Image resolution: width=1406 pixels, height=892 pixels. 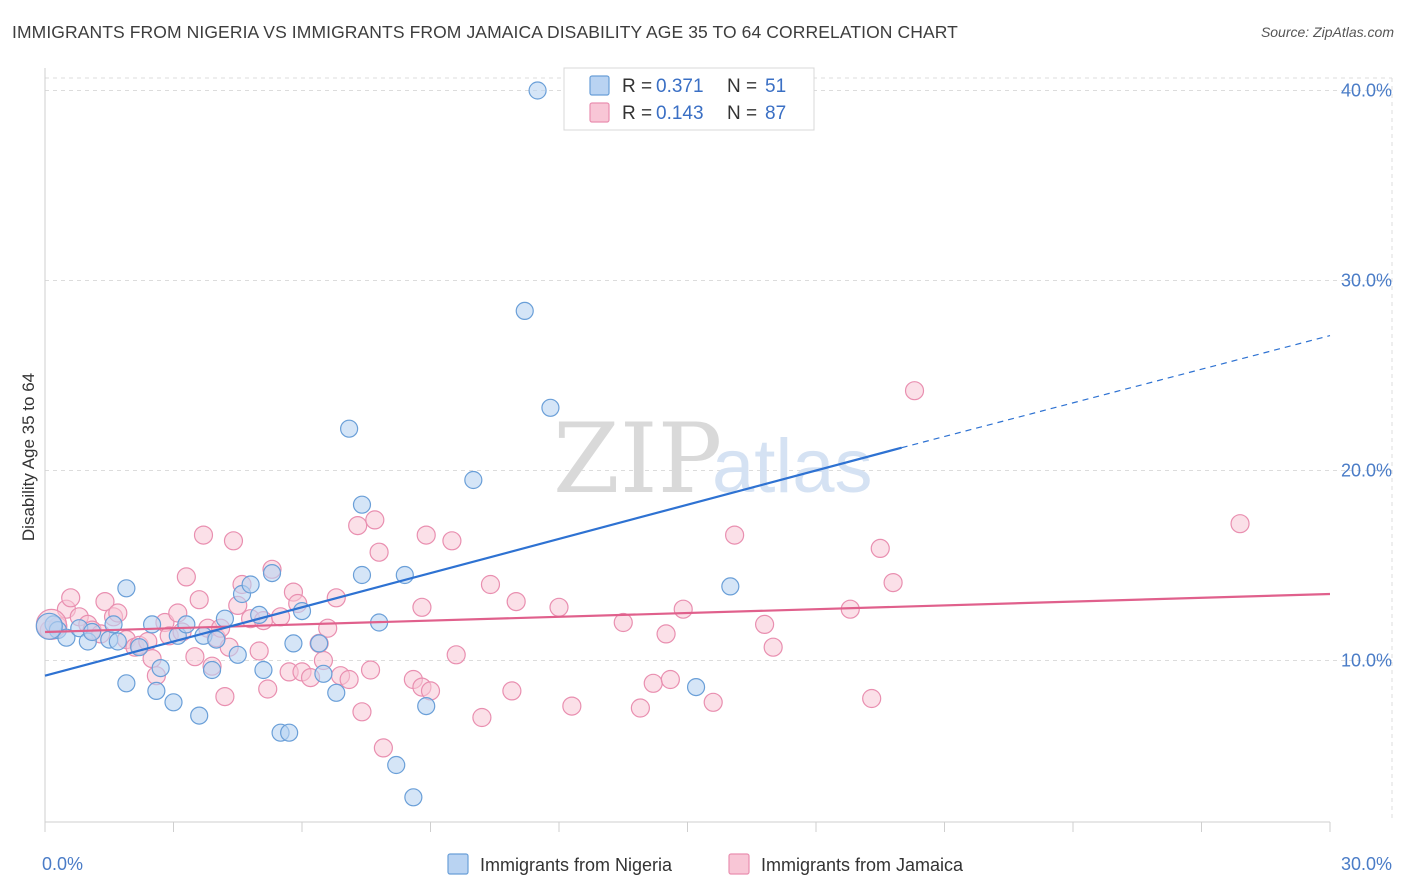 I want to click on trendline-jamaica, so click(x=687, y=613).